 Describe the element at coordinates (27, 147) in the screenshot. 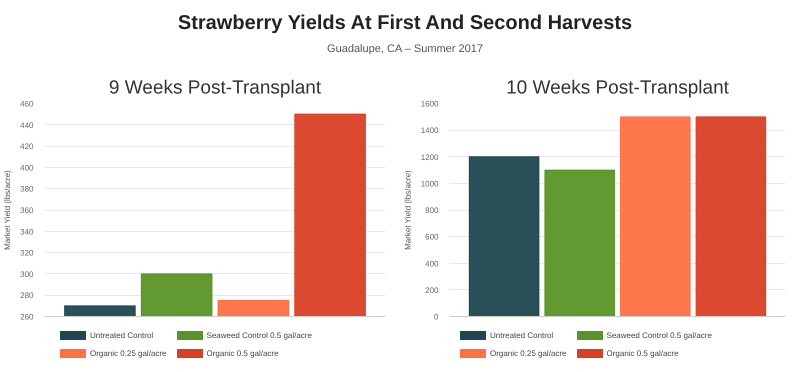

I see `y-tick-label: 420` at that location.